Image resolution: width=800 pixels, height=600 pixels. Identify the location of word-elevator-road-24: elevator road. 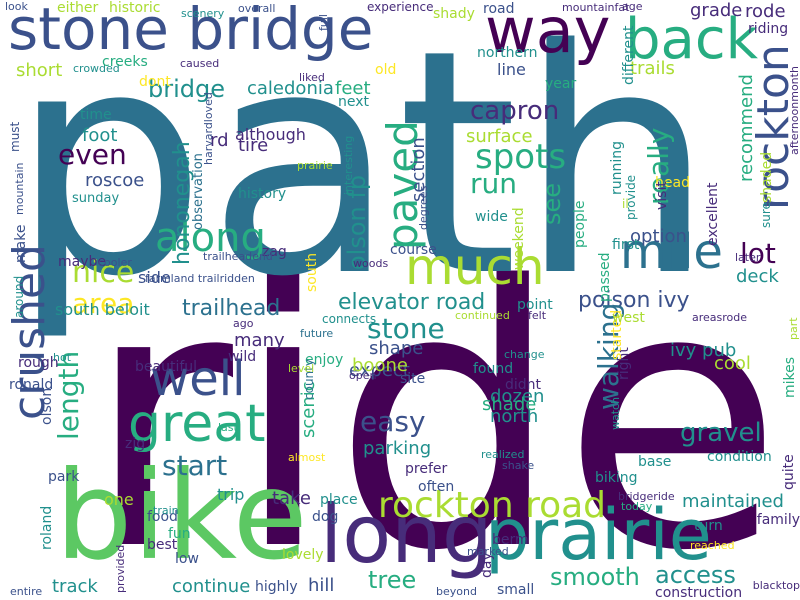
(412, 302).